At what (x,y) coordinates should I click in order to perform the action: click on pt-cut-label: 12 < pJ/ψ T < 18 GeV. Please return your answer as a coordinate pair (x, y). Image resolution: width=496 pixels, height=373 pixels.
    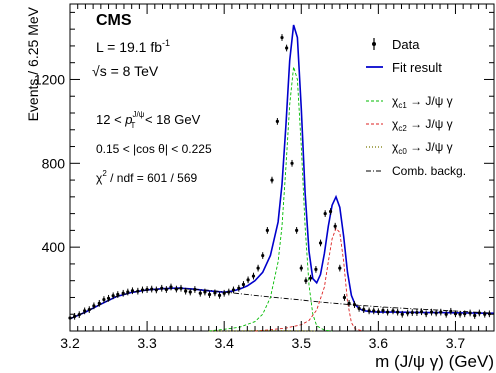
    Looking at the image, I should click on (148, 120).